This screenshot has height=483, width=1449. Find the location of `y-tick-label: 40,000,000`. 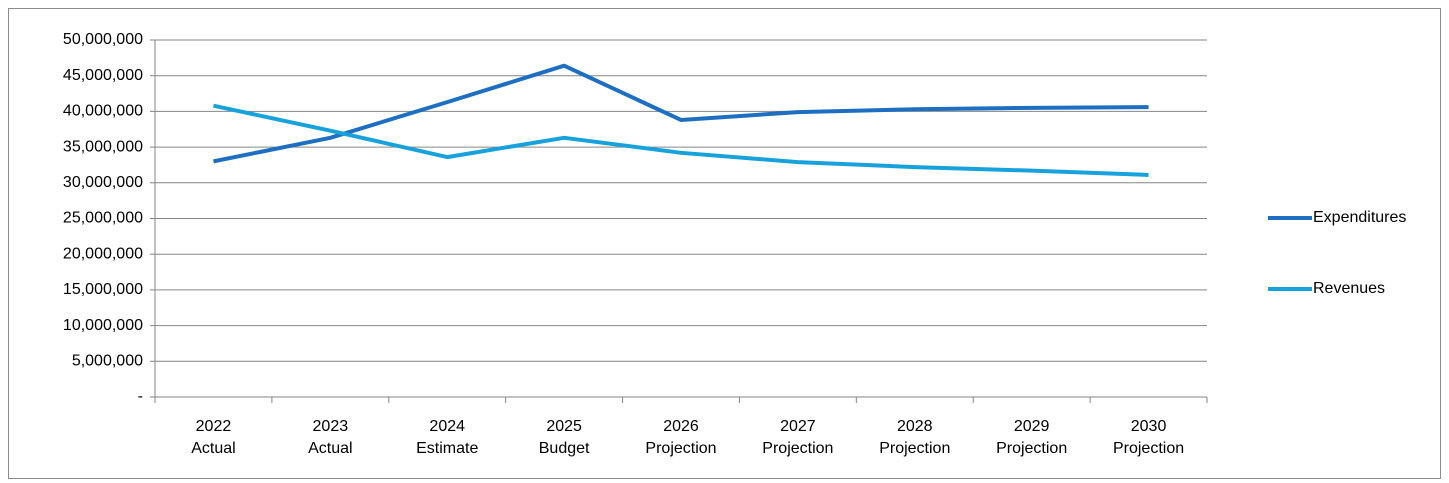

y-tick-label: 40,000,000 is located at coordinates (103, 111).